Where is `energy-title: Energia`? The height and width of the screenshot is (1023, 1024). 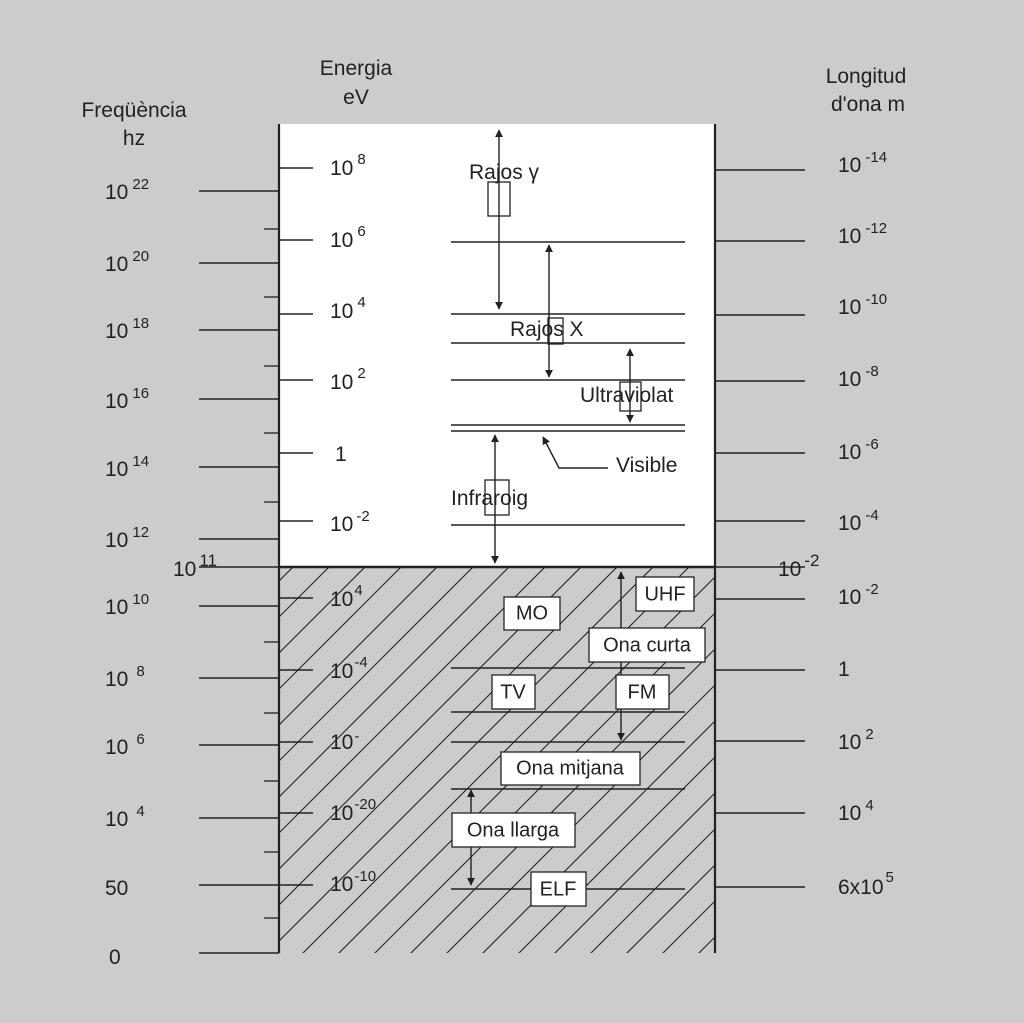 energy-title: Energia is located at coordinates (356, 68).